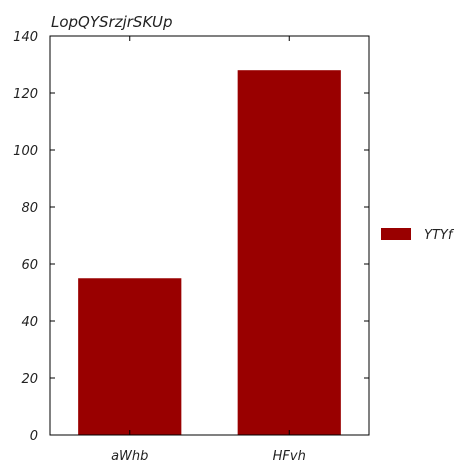 The width and height of the screenshot is (476, 476). Describe the element at coordinates (112, 22) in the screenshot. I see `chart-title: LopQYSrzjrSKUp` at that location.